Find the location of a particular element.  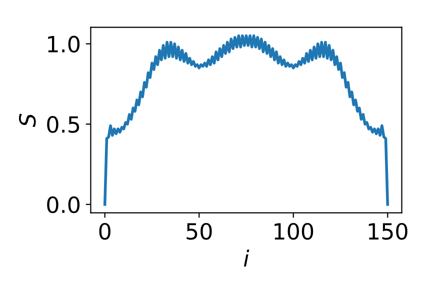

x-axis-title: i is located at coordinates (247, 258).